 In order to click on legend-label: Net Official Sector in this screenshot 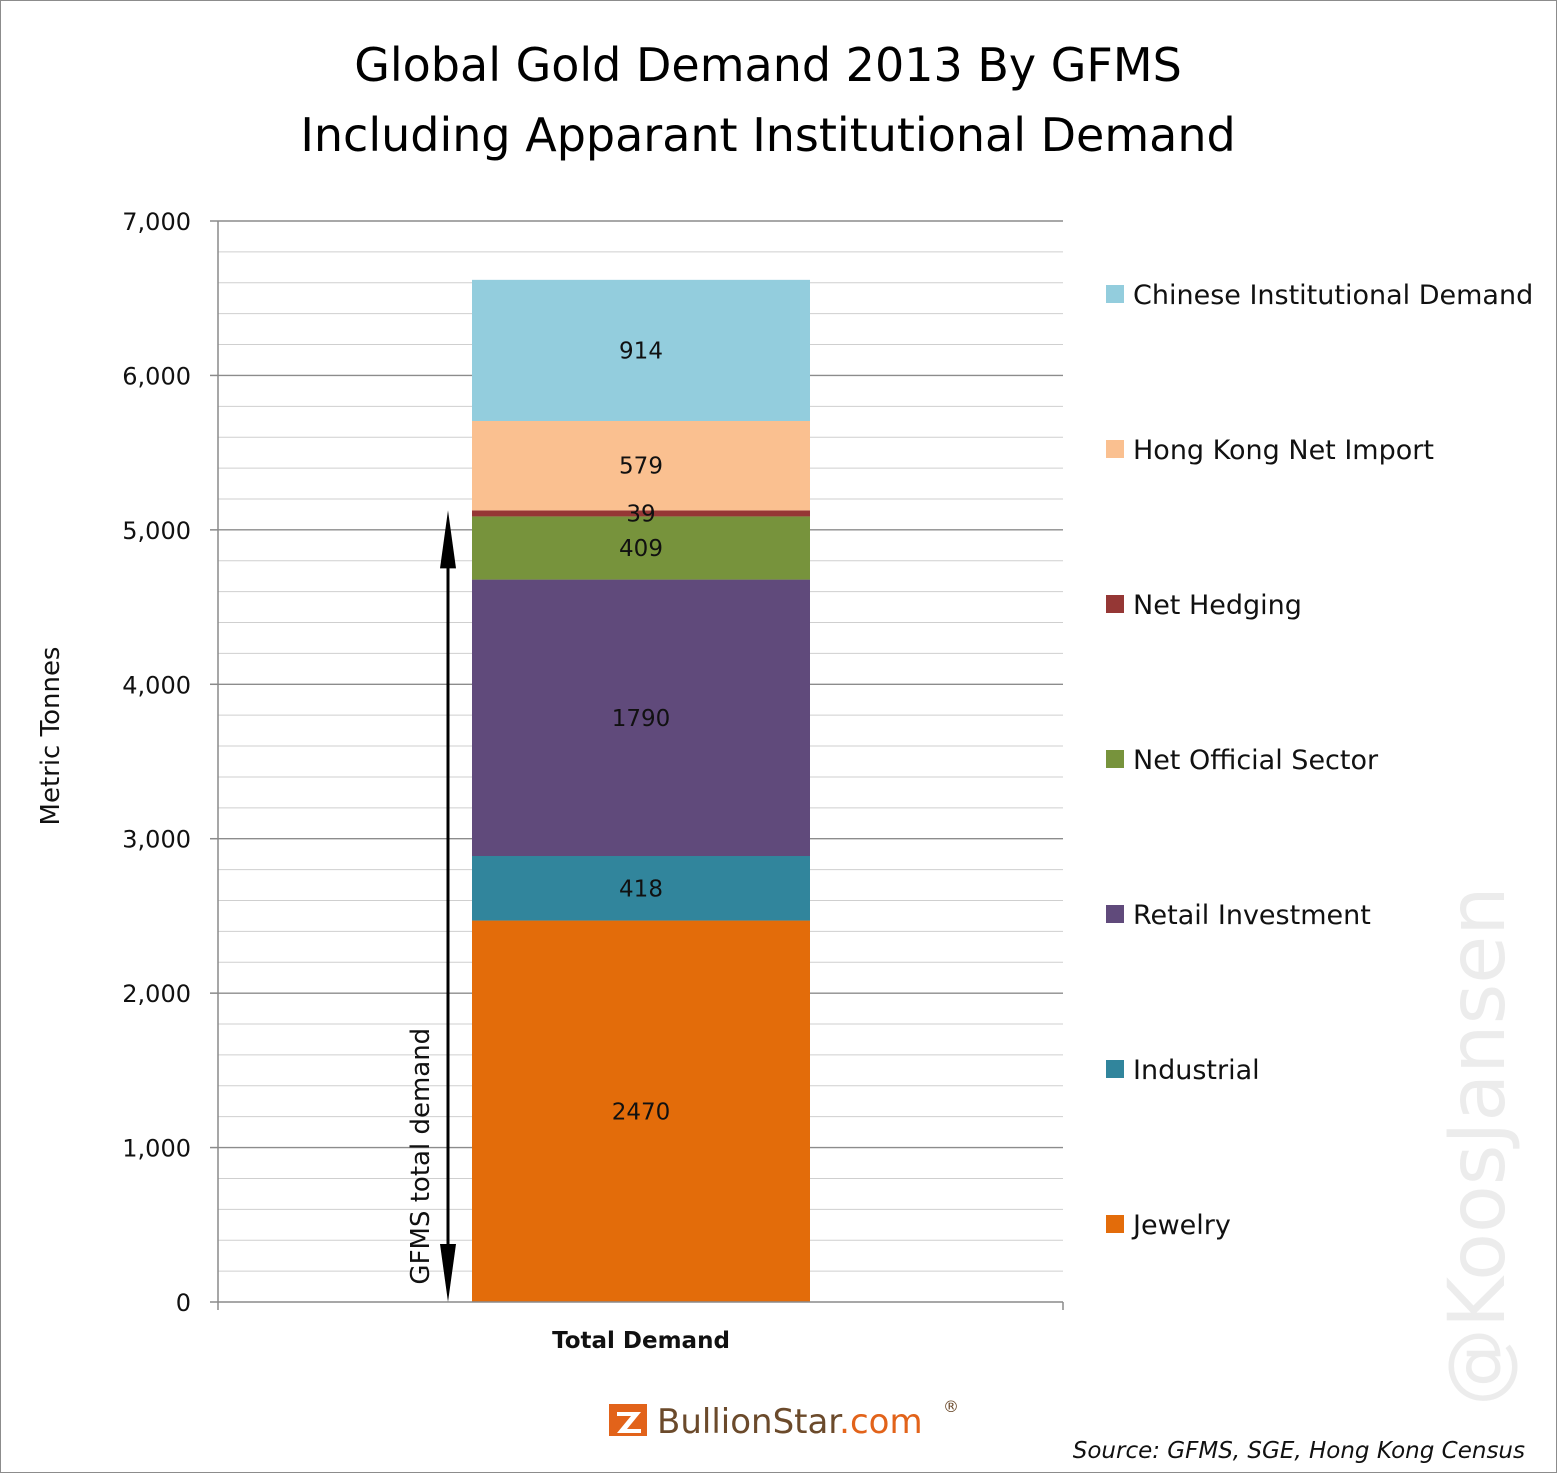, I will do `click(1256, 760)`.